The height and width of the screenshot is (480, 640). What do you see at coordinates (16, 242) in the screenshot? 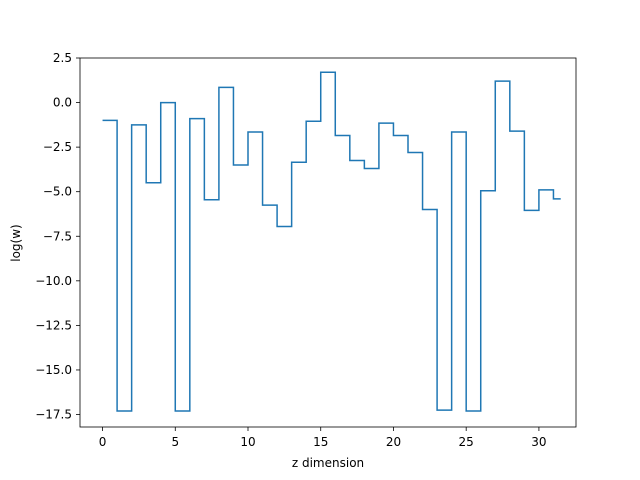
I see `y-axis-label: log(w)` at bounding box center [16, 242].